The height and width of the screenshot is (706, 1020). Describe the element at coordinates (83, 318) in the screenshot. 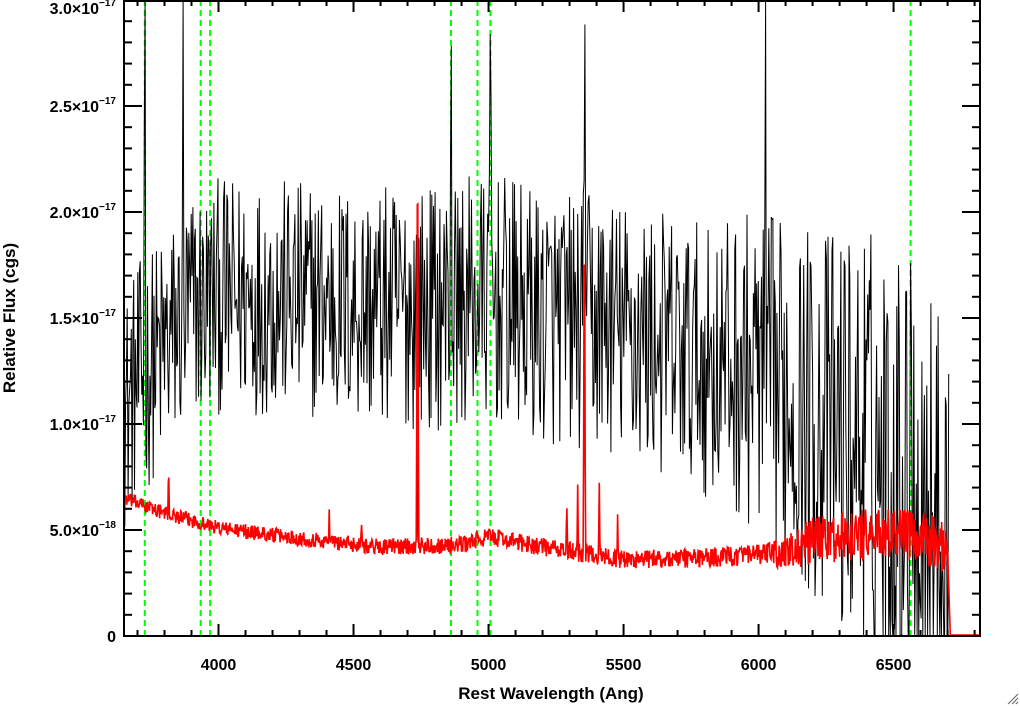

I see `y-tick-label: 1.5×10⁻¹⁷` at that location.